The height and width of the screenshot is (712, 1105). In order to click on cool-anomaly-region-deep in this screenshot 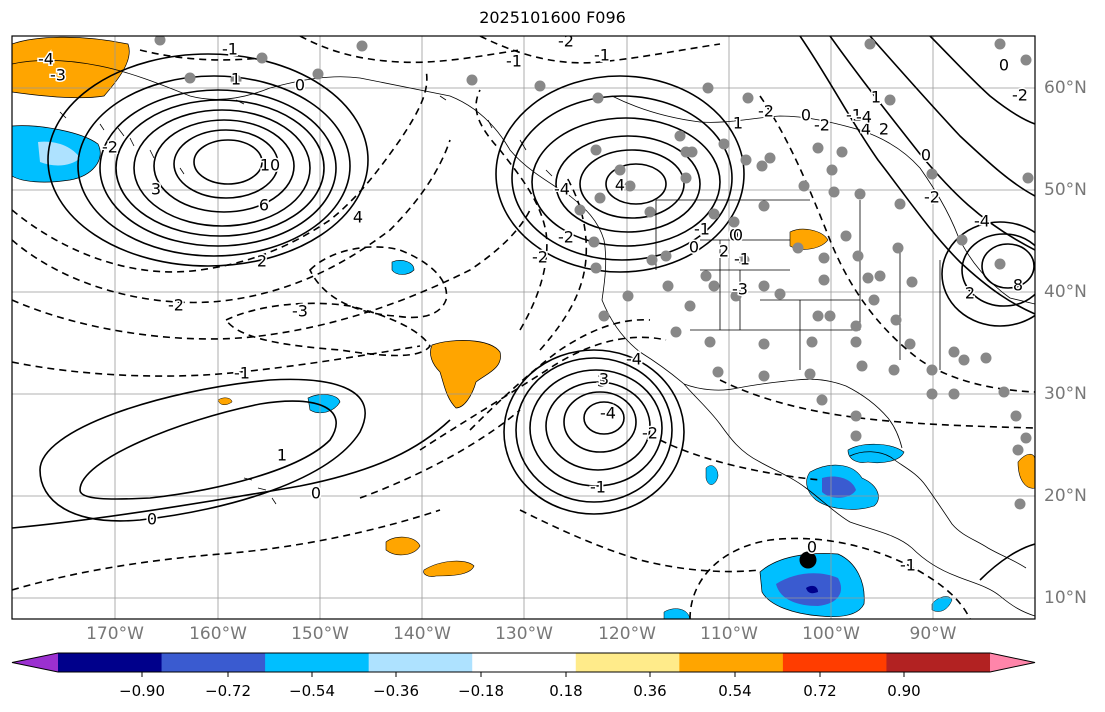, I will do `click(812, 589)`.